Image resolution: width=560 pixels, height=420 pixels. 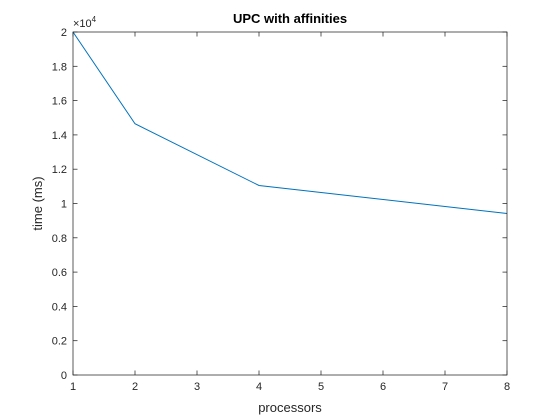 I want to click on y-exponent-label: ×10⁴, so click(x=85, y=22).